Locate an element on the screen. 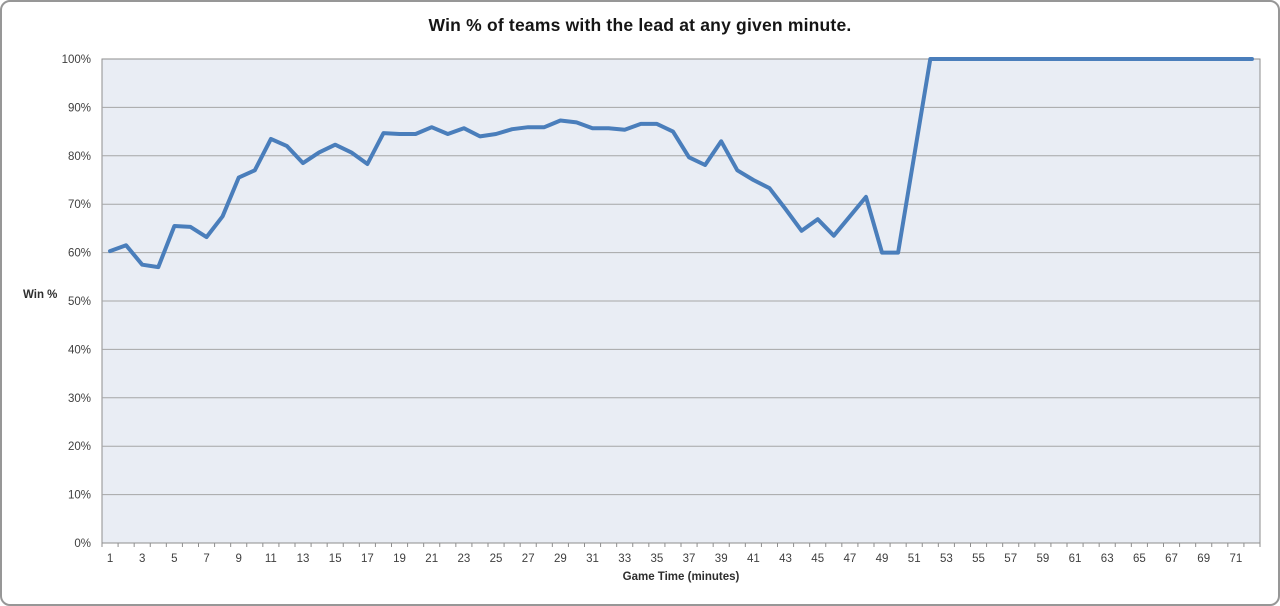 The image size is (1280, 606). y-tick-label: 100% is located at coordinates (76, 60).